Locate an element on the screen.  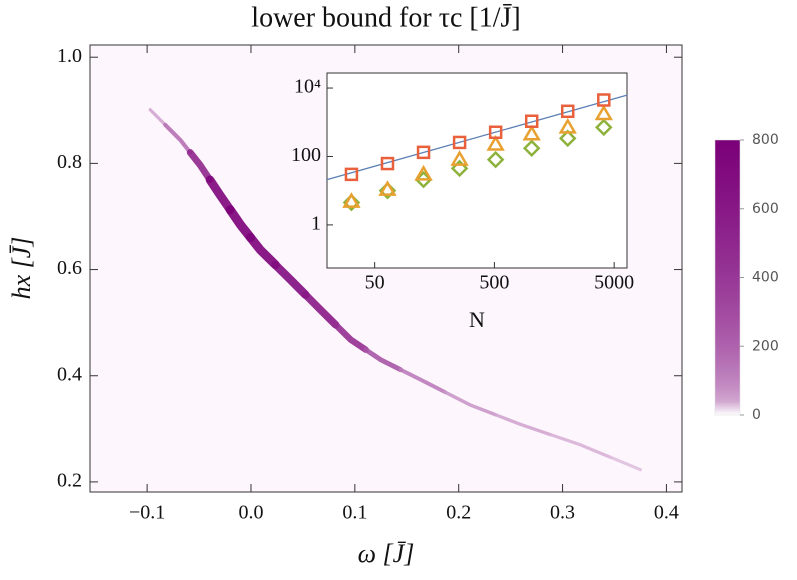
colorbar-tick-label: 0 is located at coordinates (756, 415).